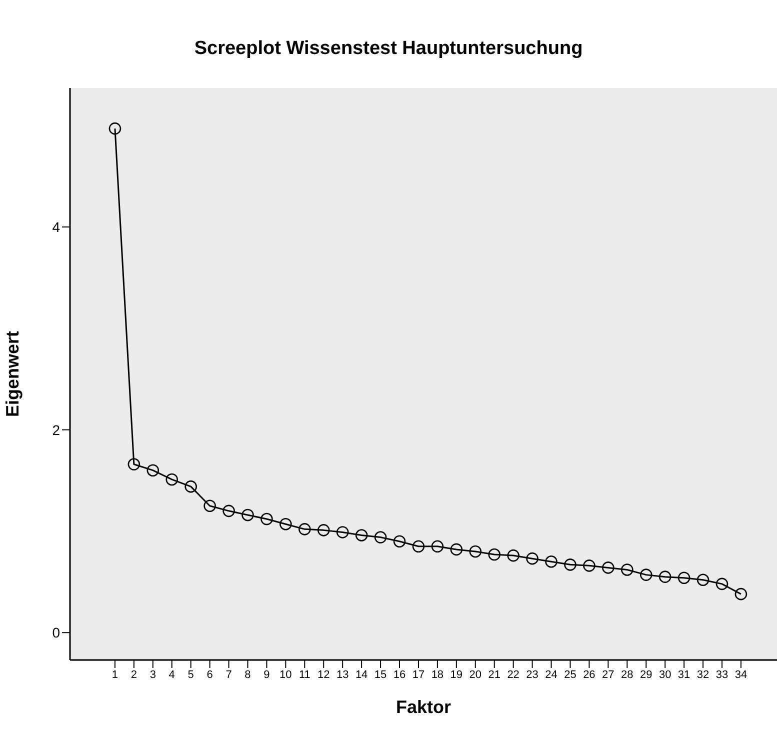 The image size is (777, 733). I want to click on chart-title: Screeplot Wissenstest Hauptuntersuchung, so click(388, 49).